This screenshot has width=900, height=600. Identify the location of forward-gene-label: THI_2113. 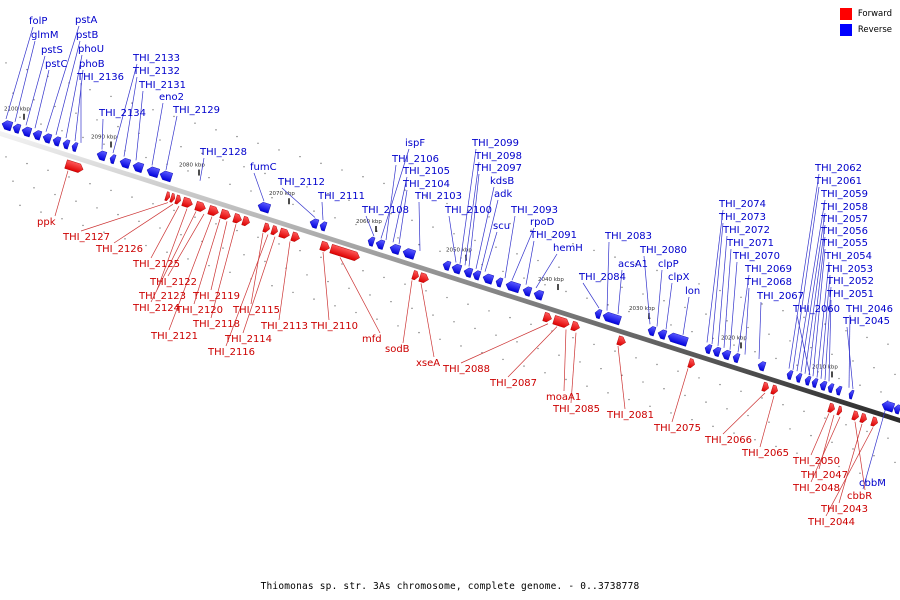
(284, 326).